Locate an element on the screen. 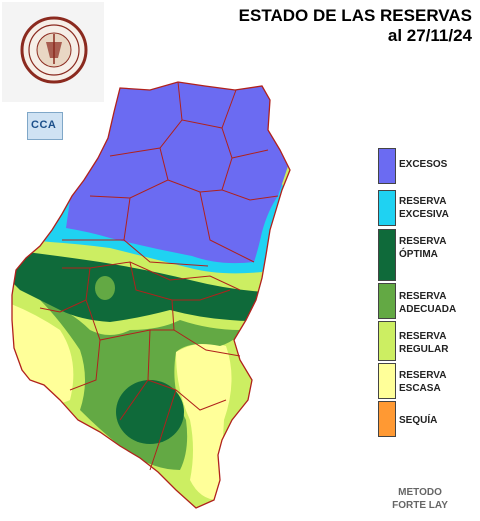  legend-label-reserva-optima: RESERVA ÓPTIMA is located at coordinates (423, 248).